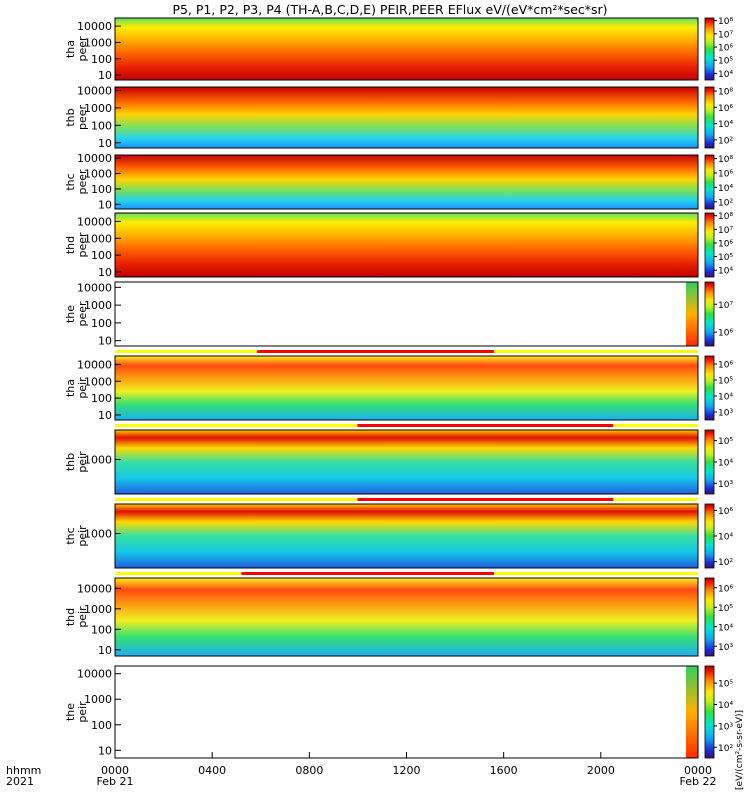 The width and height of the screenshot is (750, 800). What do you see at coordinates (740, 750) in the screenshot?
I see `colorbar-units-label: [eV/(cm²-s-sr-eV)]` at bounding box center [740, 750].